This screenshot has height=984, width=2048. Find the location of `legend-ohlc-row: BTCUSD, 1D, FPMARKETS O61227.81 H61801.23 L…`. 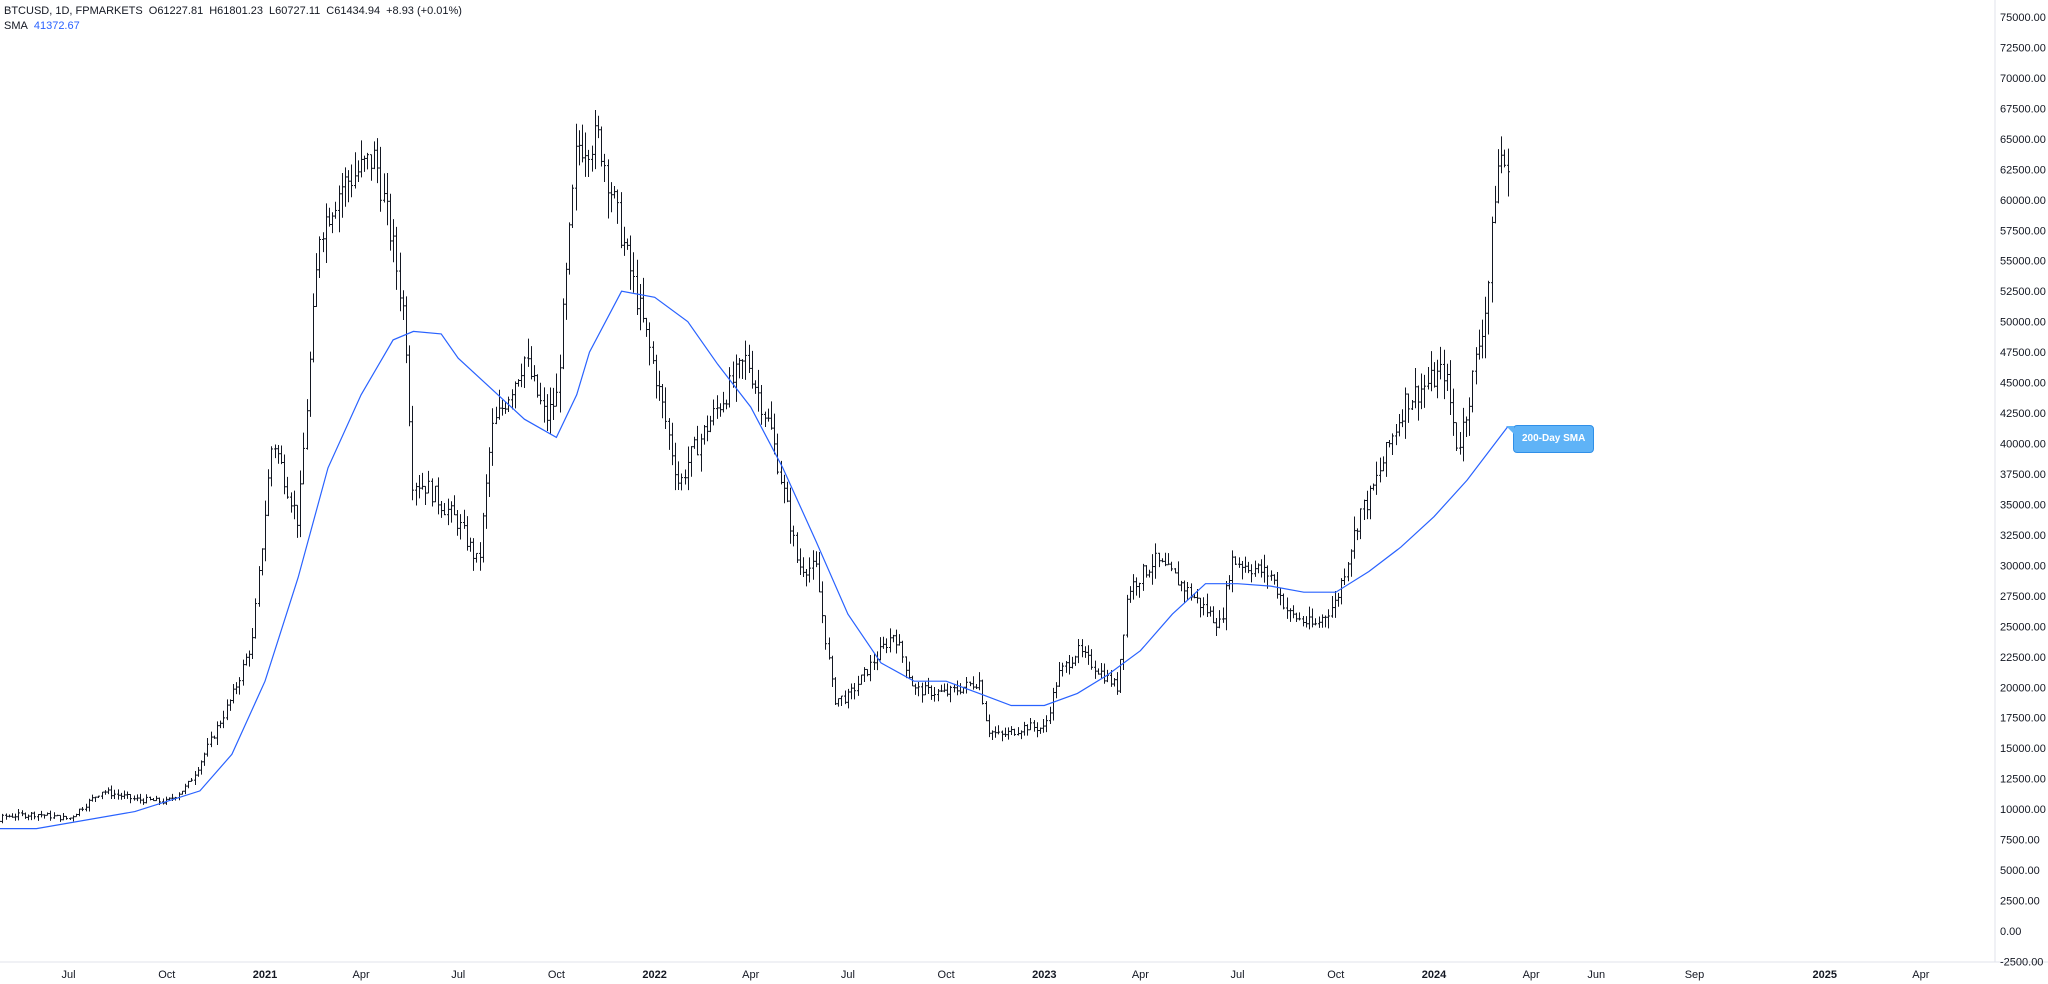

legend-ohlc-row: BTCUSD, 1D, FPMARKETS O61227.81 H61801.23 L… is located at coordinates (233, 11).